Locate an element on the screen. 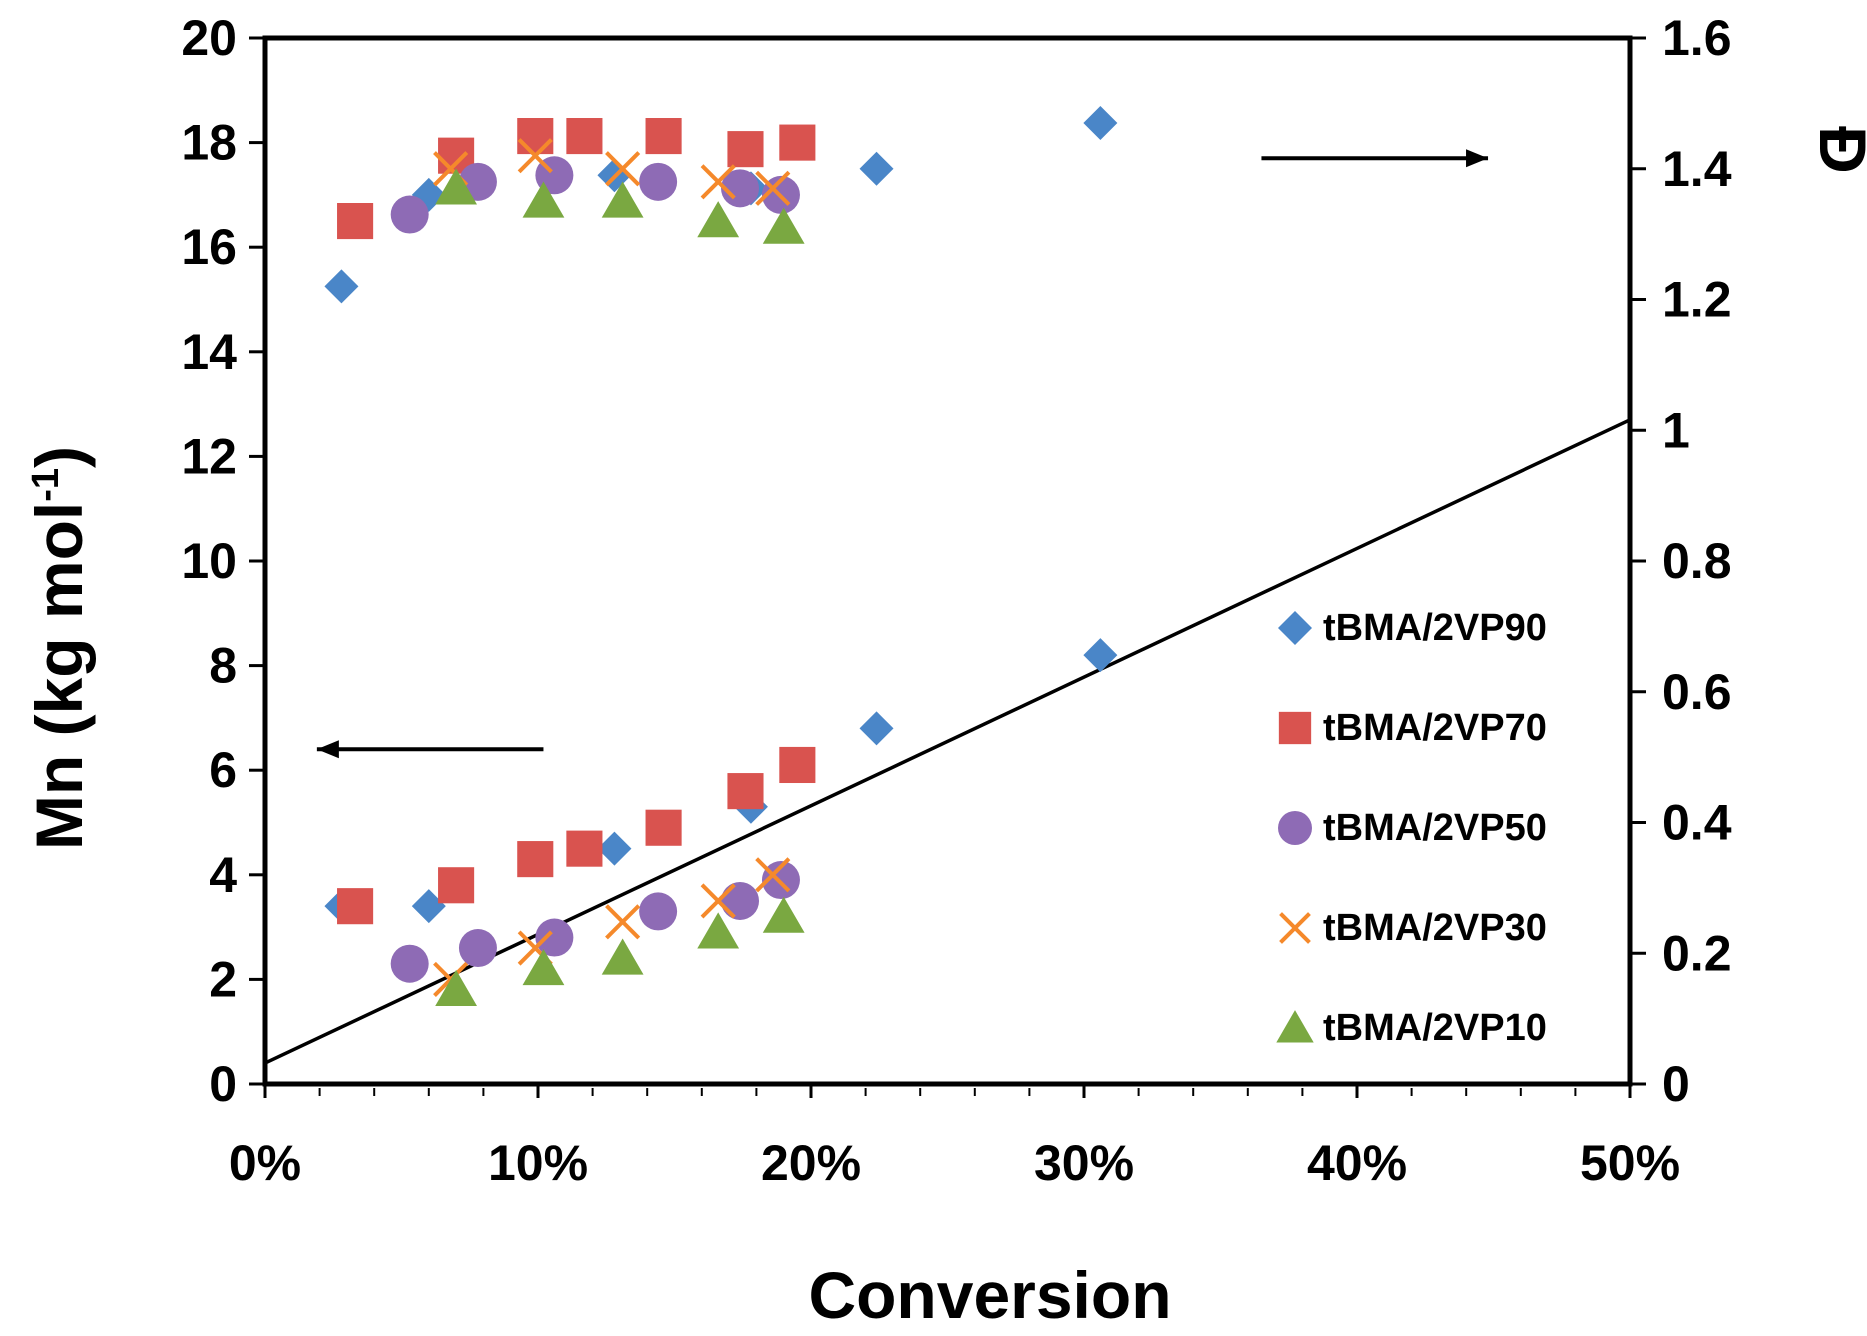  y2-tick-label: 1.2 is located at coordinates (1697, 300).